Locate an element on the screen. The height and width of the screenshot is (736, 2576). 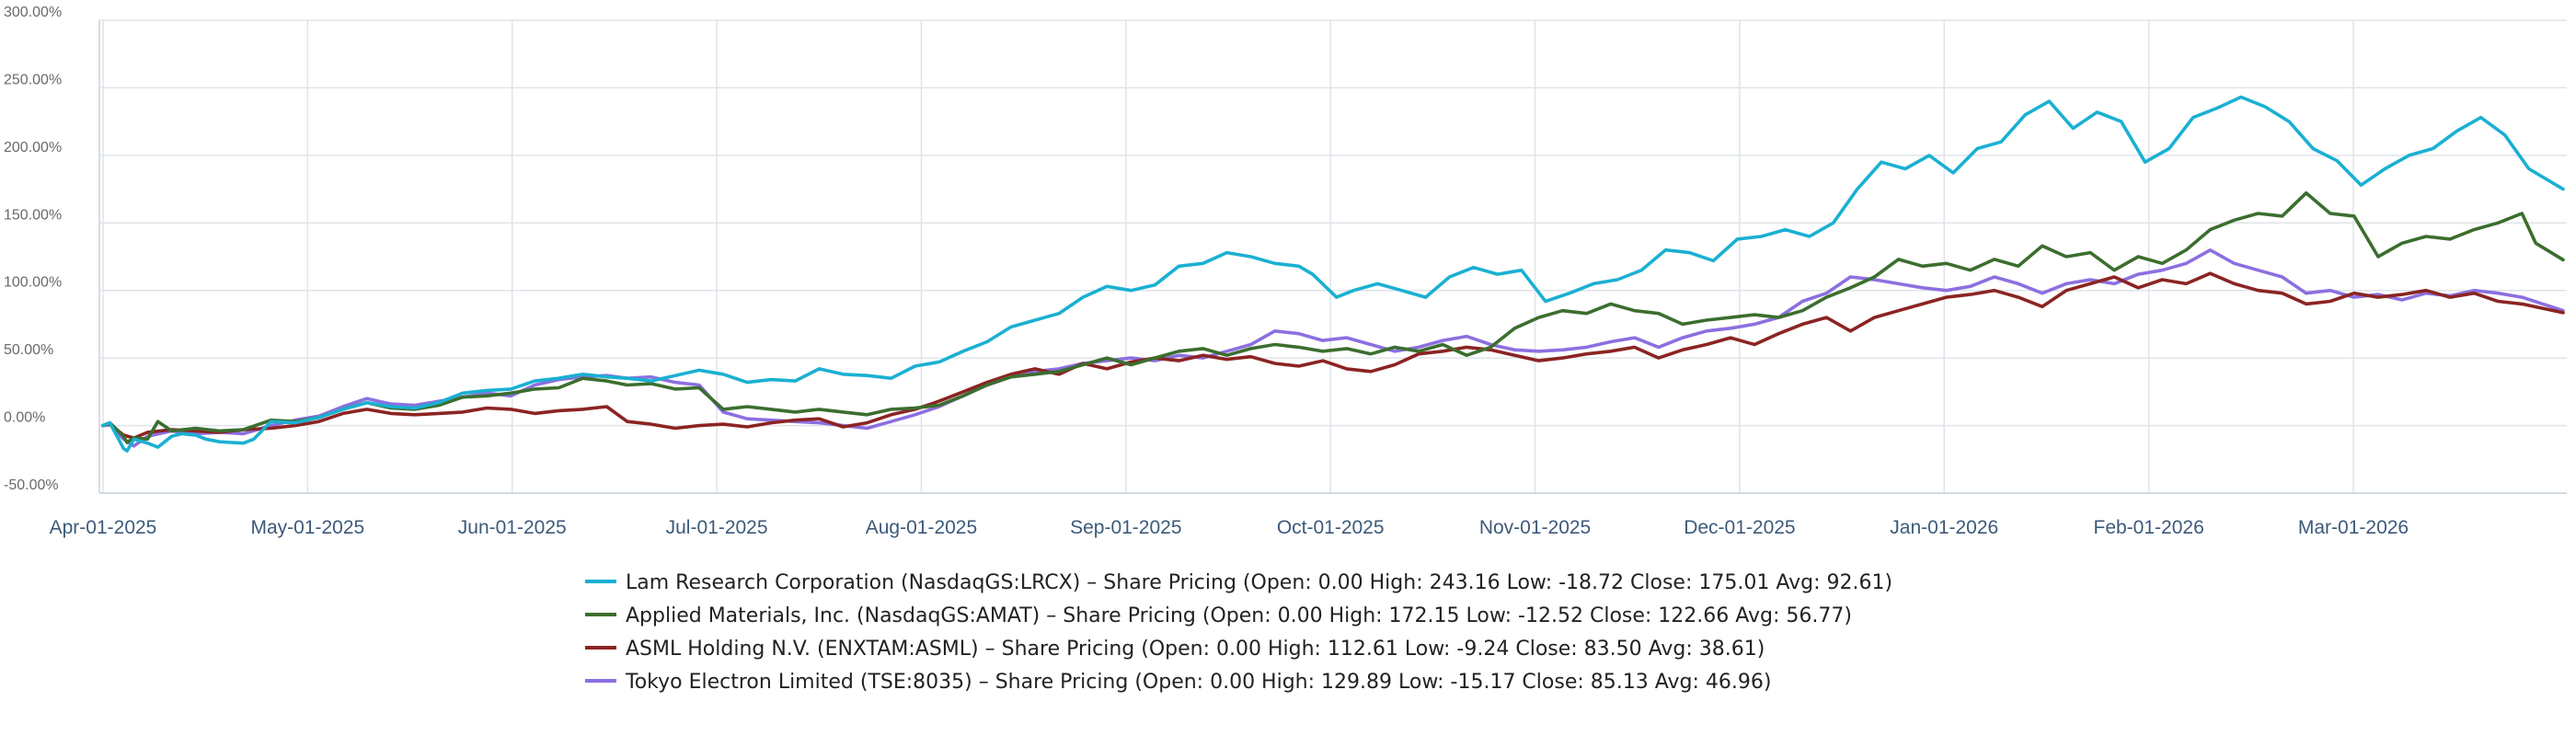
y-tick-label: 150.00% is located at coordinates (33, 215).